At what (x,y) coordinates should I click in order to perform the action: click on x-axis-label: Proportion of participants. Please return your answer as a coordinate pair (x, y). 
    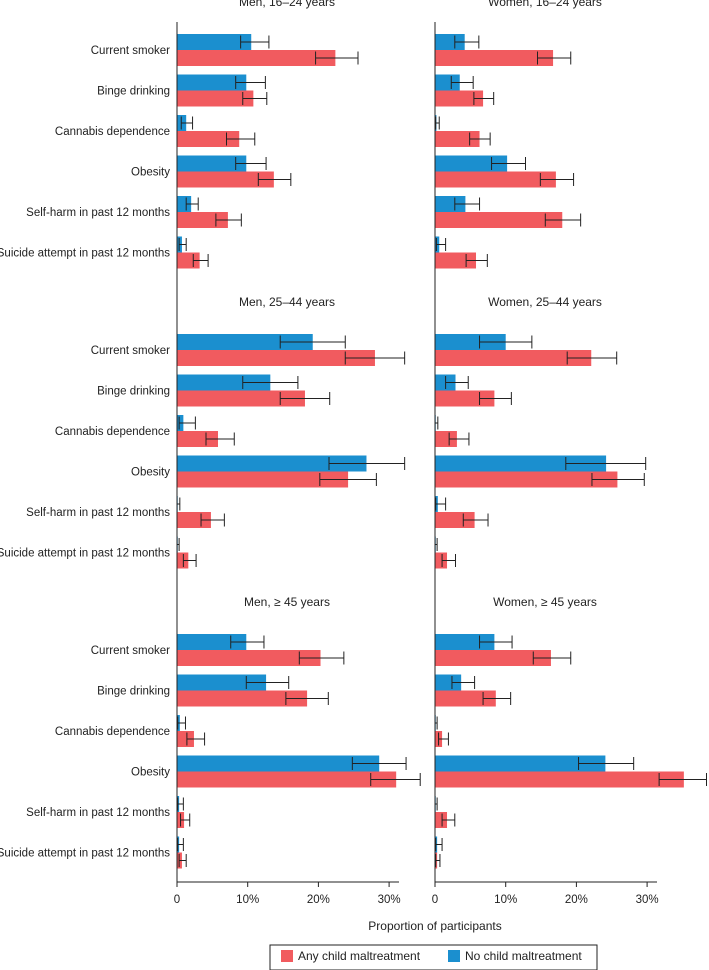
    Looking at the image, I should click on (434, 926).